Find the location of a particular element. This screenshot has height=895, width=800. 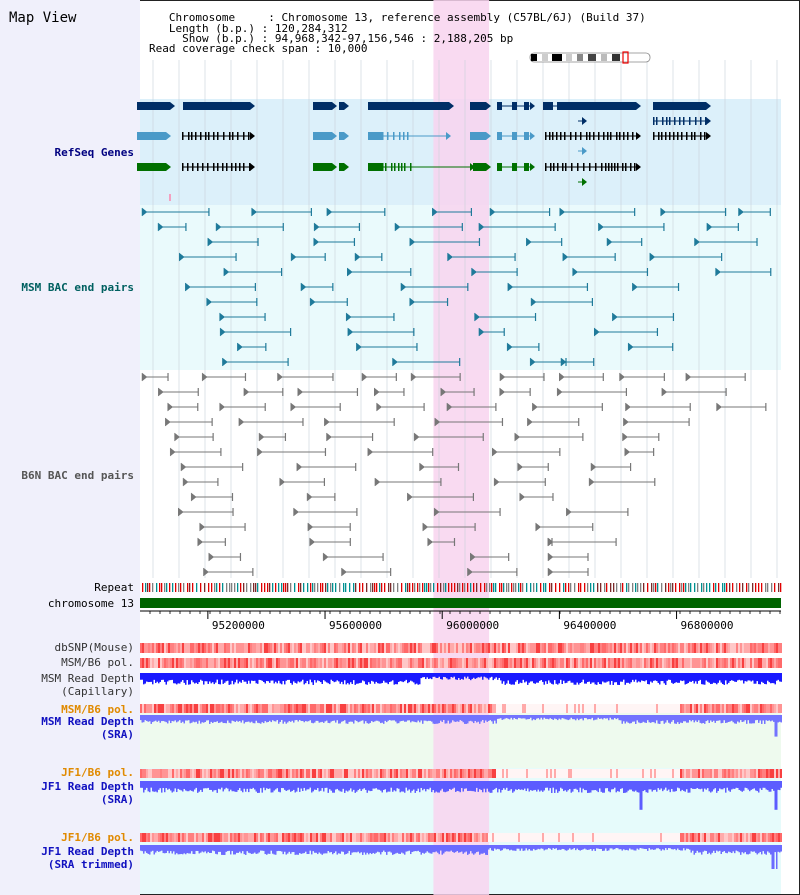

b6n-bac-pair is located at coordinates (389, 392).